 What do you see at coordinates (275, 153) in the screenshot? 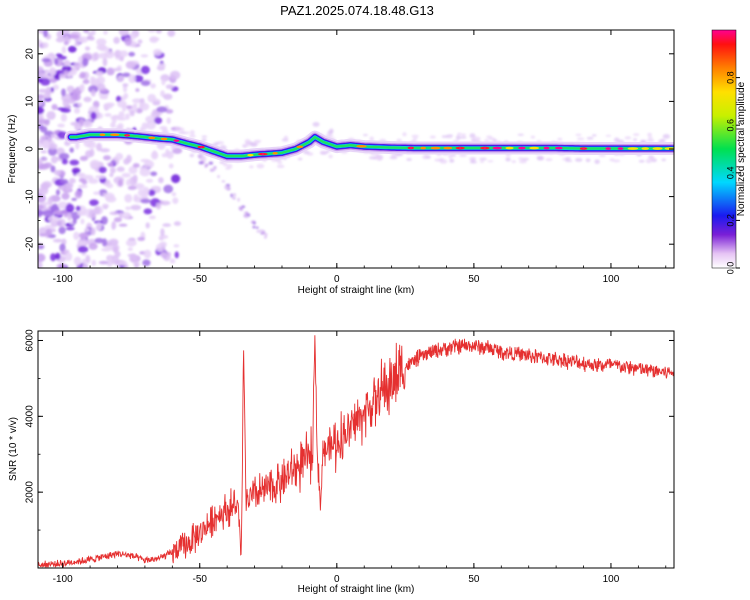
I see `ridge-peak` at bounding box center [275, 153].